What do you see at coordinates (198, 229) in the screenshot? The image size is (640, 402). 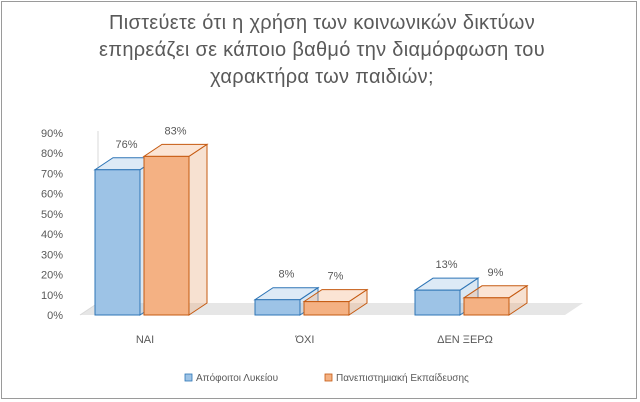 I see `bar-side` at bounding box center [198, 229].